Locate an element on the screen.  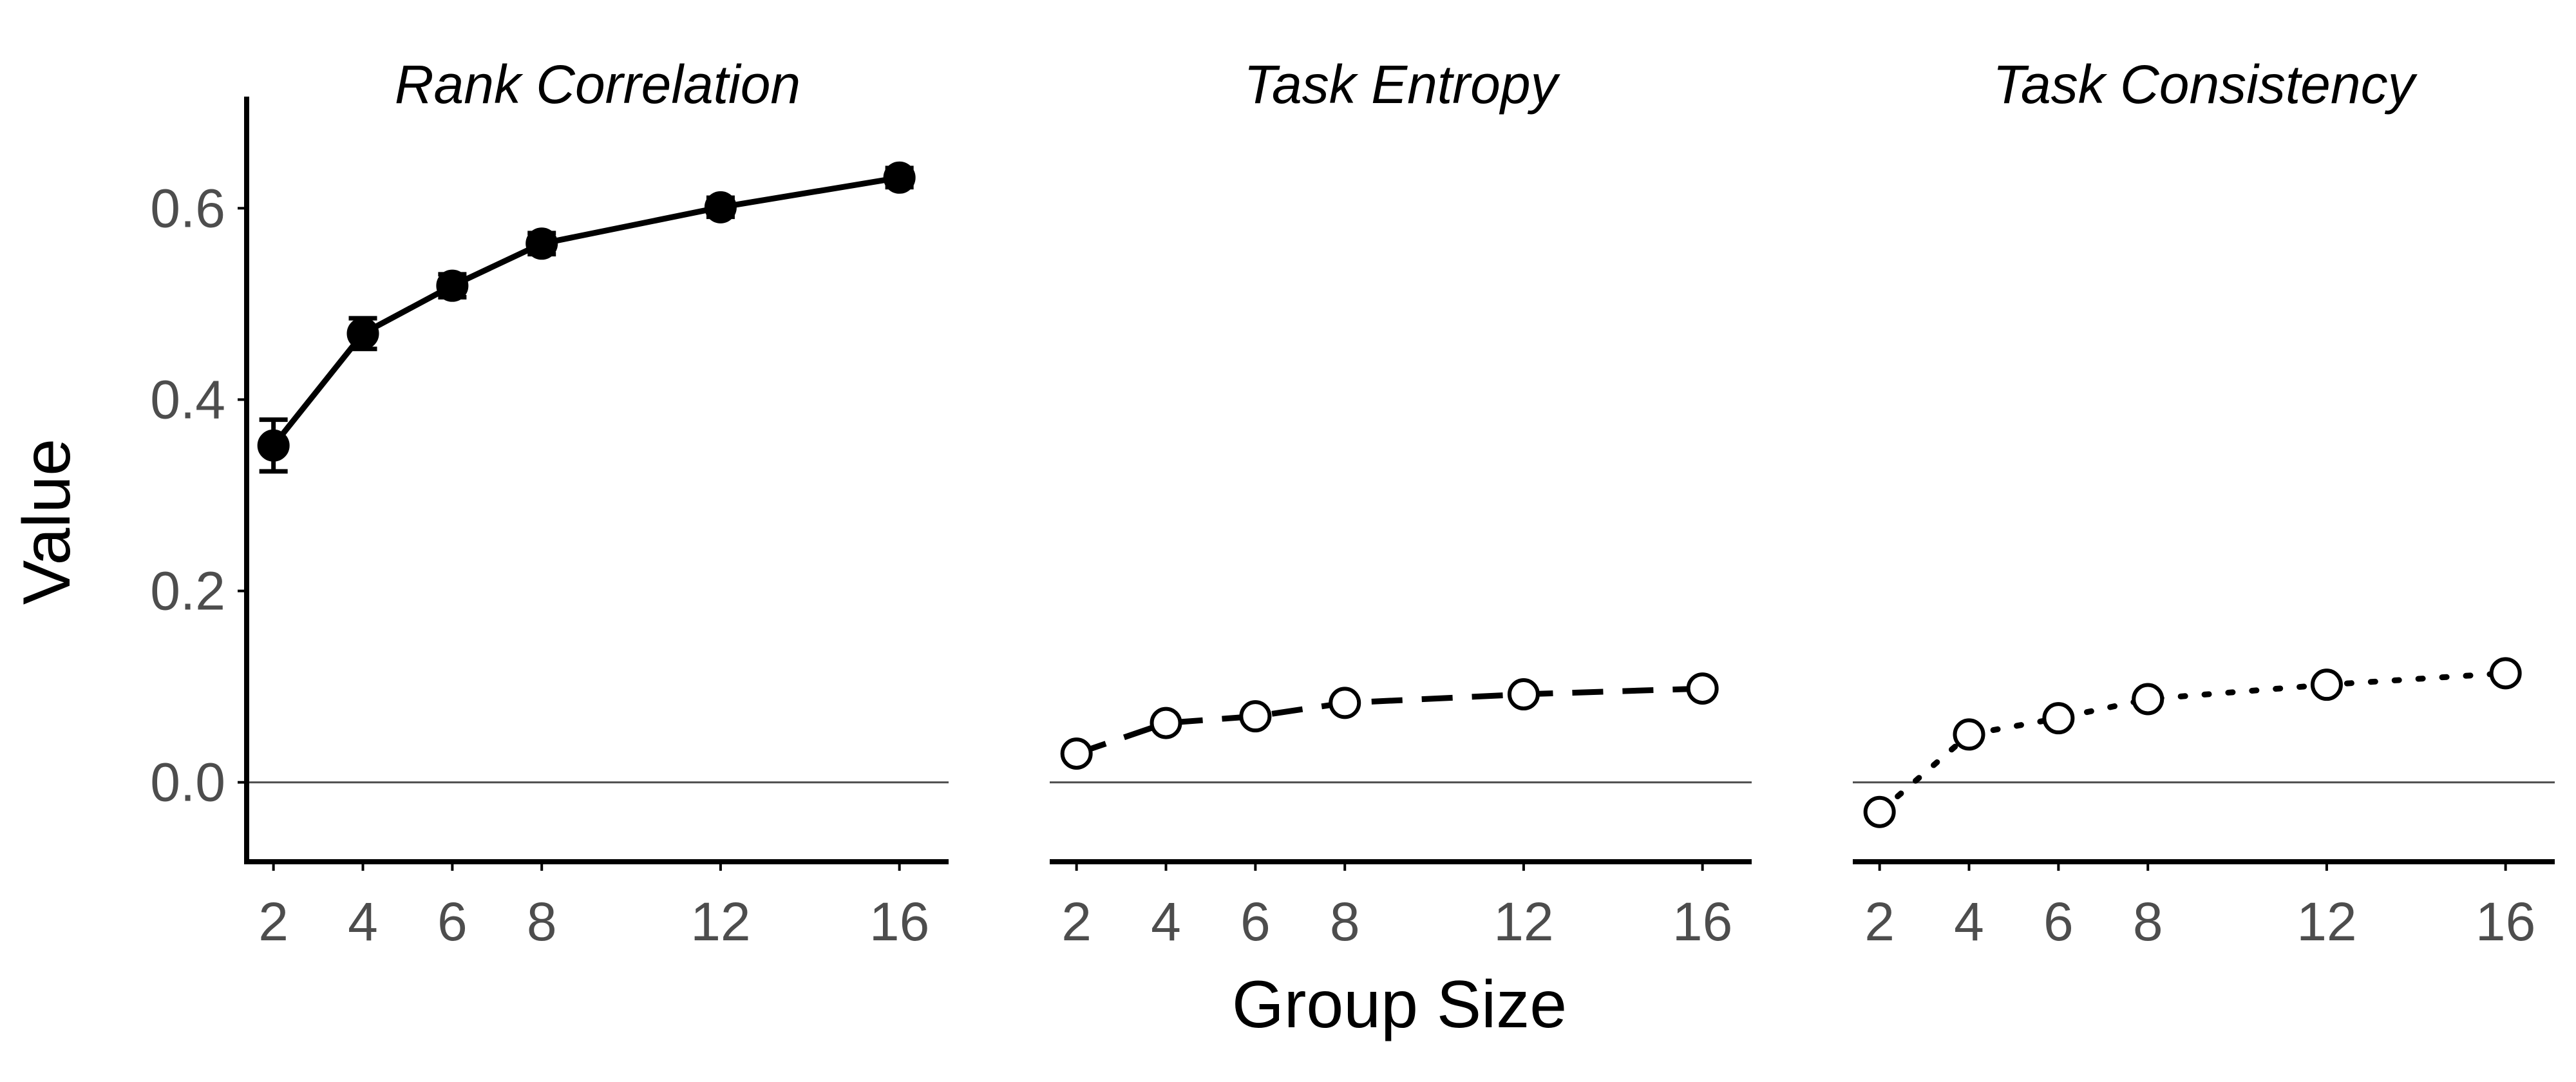
y-tick-label: 0.0 is located at coordinates (187, 782).